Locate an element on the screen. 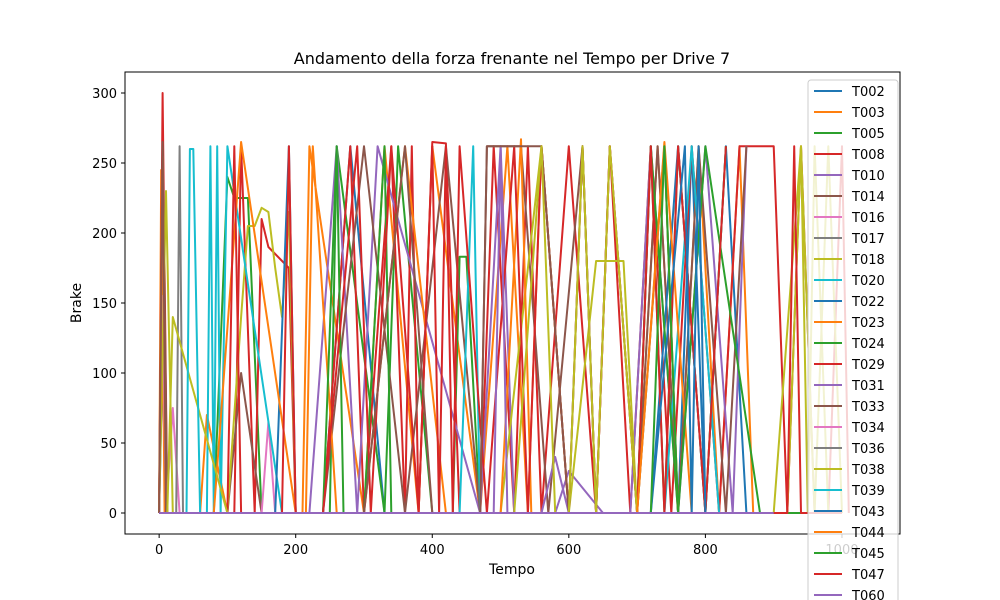  legend-label-T045: T045 is located at coordinates (868, 554).